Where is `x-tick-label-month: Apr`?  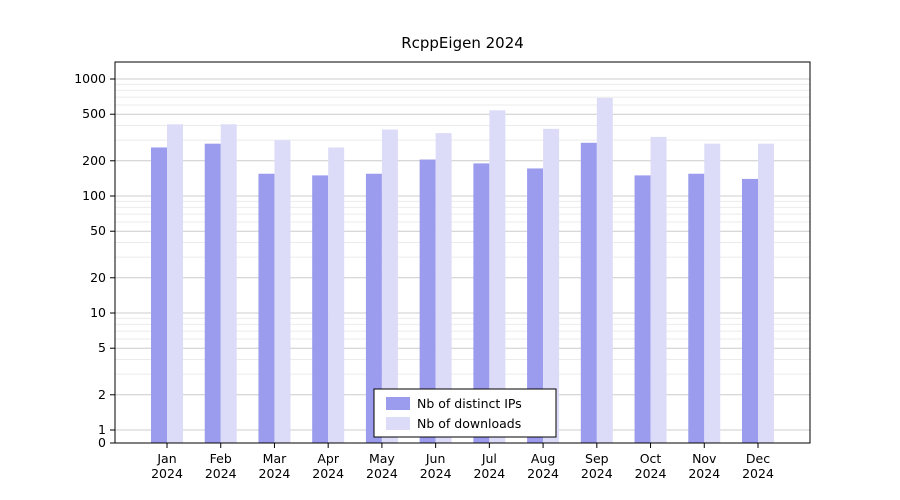
x-tick-label-month: Apr is located at coordinates (328, 458).